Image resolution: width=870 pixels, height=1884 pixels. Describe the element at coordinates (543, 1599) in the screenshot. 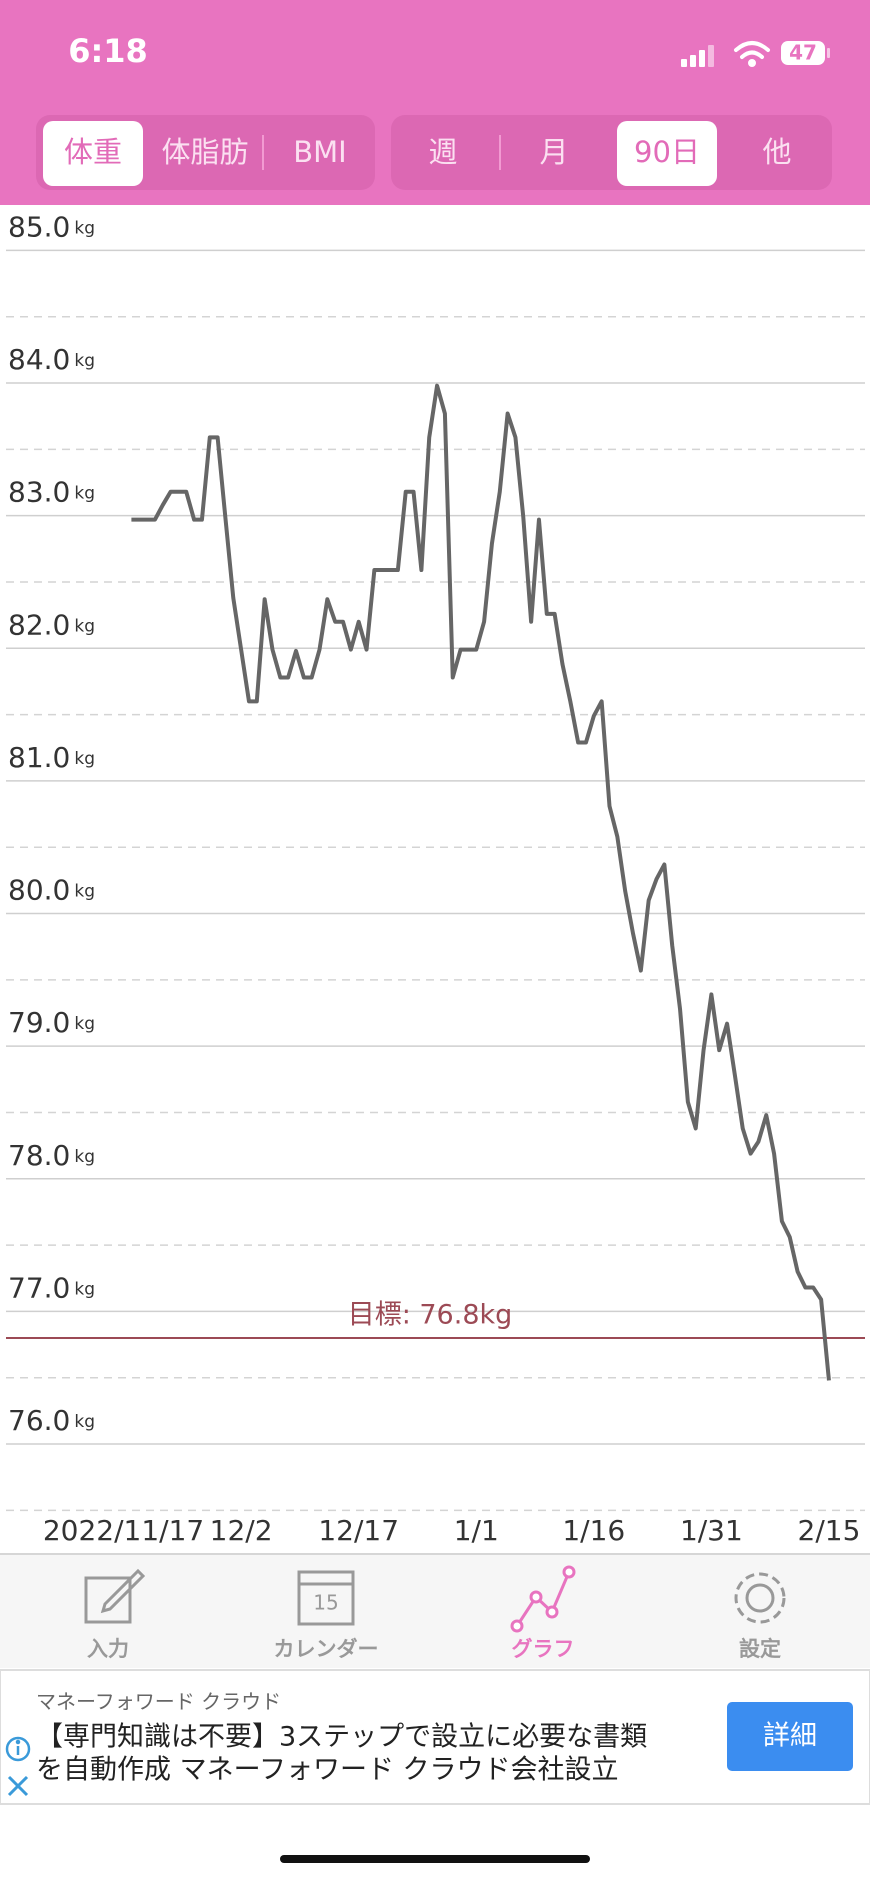

I see `graph-icon` at that location.